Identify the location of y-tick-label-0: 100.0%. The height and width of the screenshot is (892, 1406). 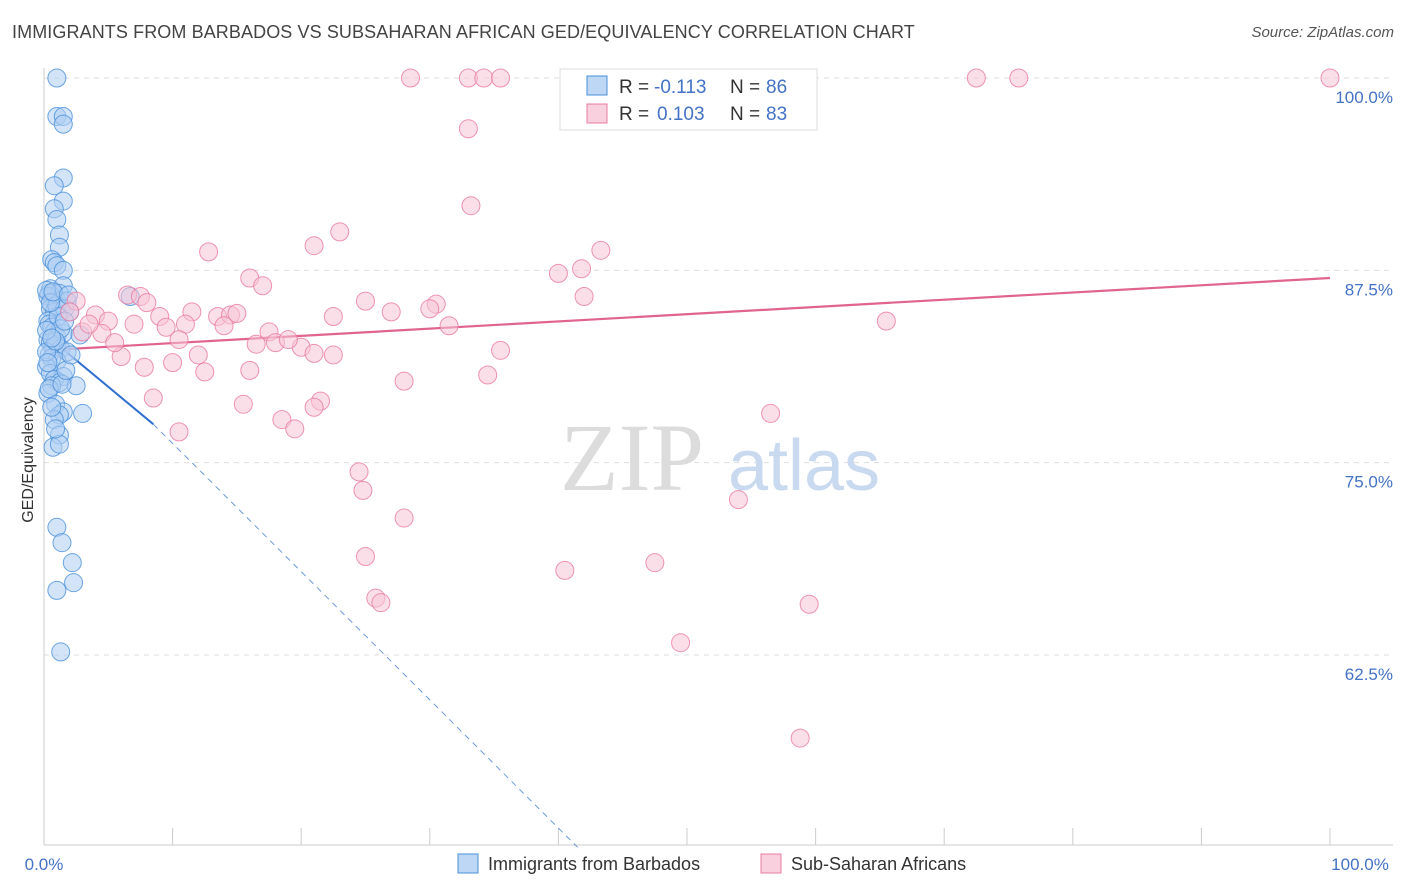
(1364, 97).